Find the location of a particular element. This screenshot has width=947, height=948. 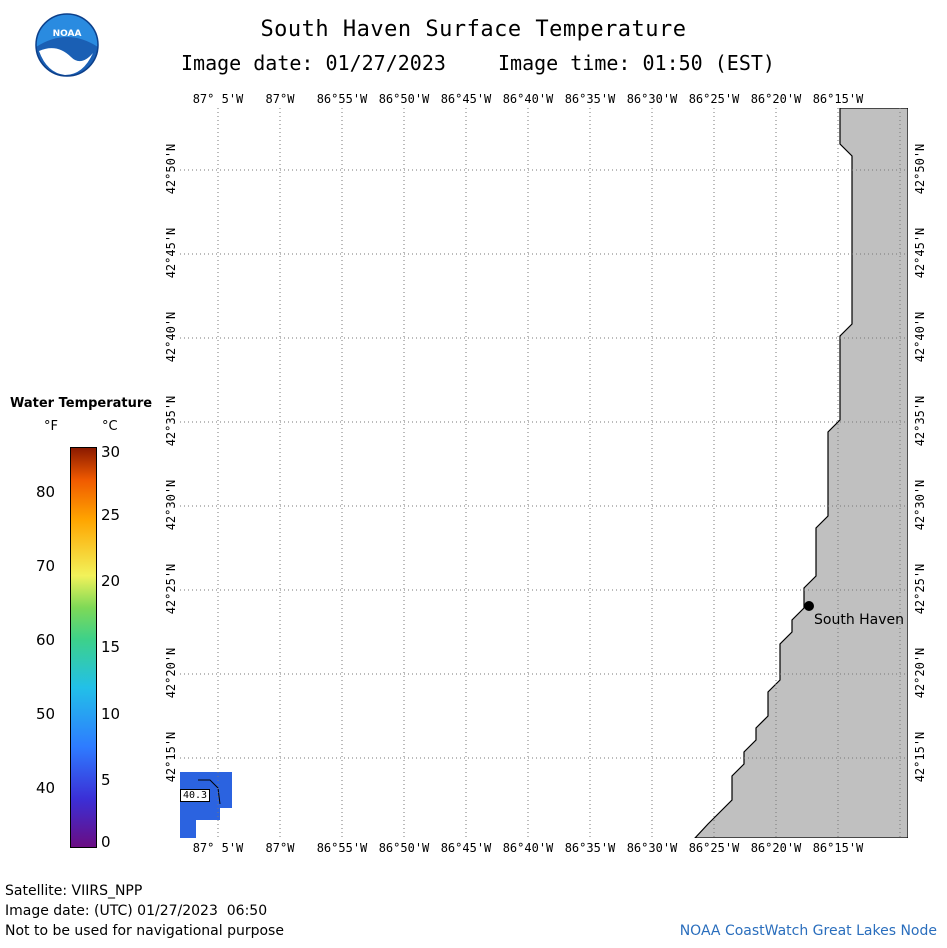

page-title: South Haven Surface Temperature is located at coordinates (473, 29).